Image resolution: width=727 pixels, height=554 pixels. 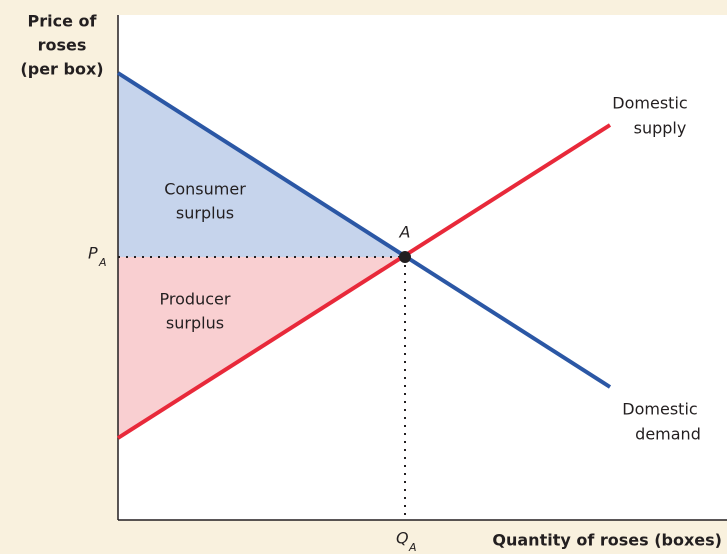 I want to click on demand-label: Domestic, so click(x=659, y=409).